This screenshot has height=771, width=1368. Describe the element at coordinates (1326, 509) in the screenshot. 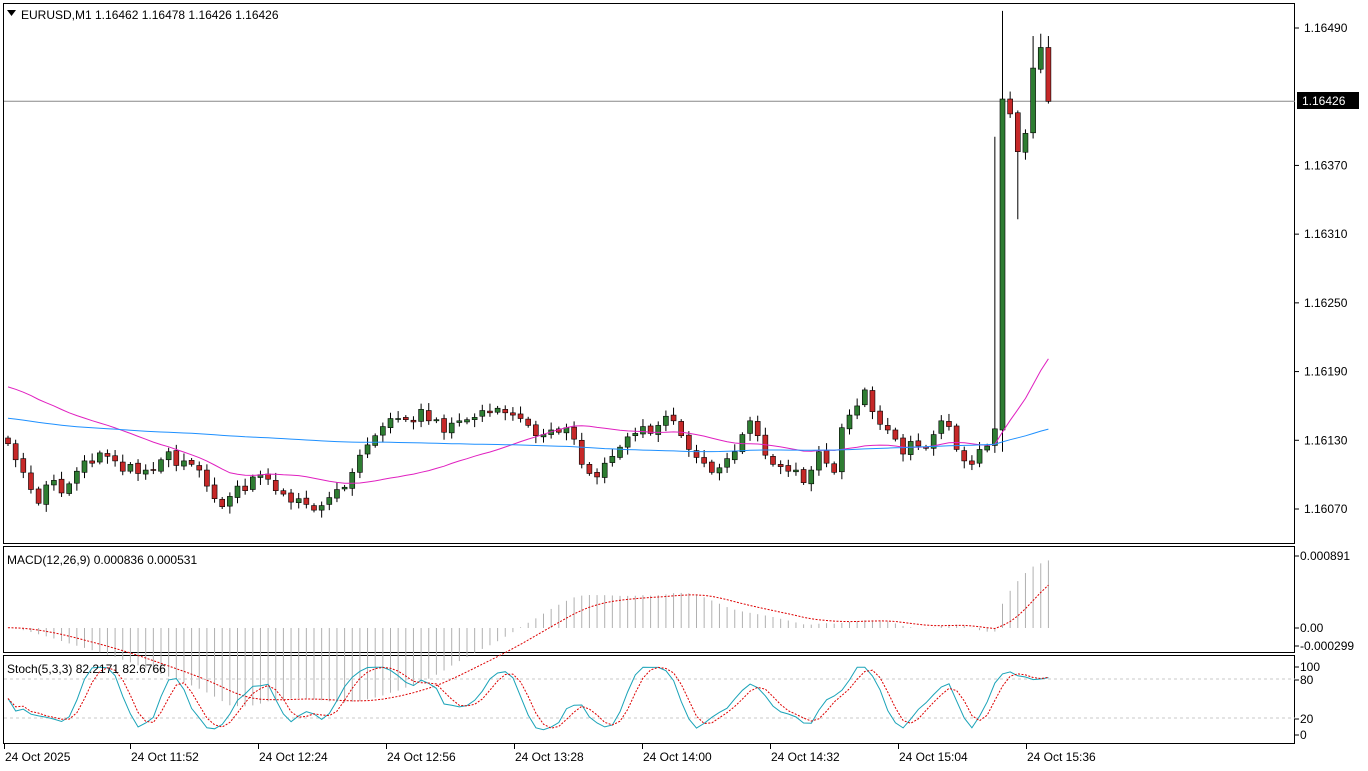

I see `price-tick-label: 1.16070` at that location.